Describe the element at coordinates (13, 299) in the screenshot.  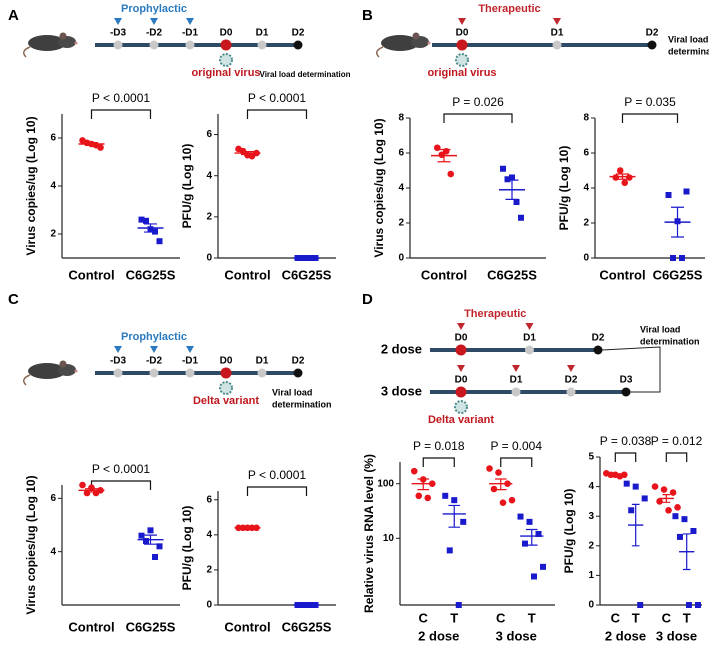
I see `panel-letter: C` at that location.